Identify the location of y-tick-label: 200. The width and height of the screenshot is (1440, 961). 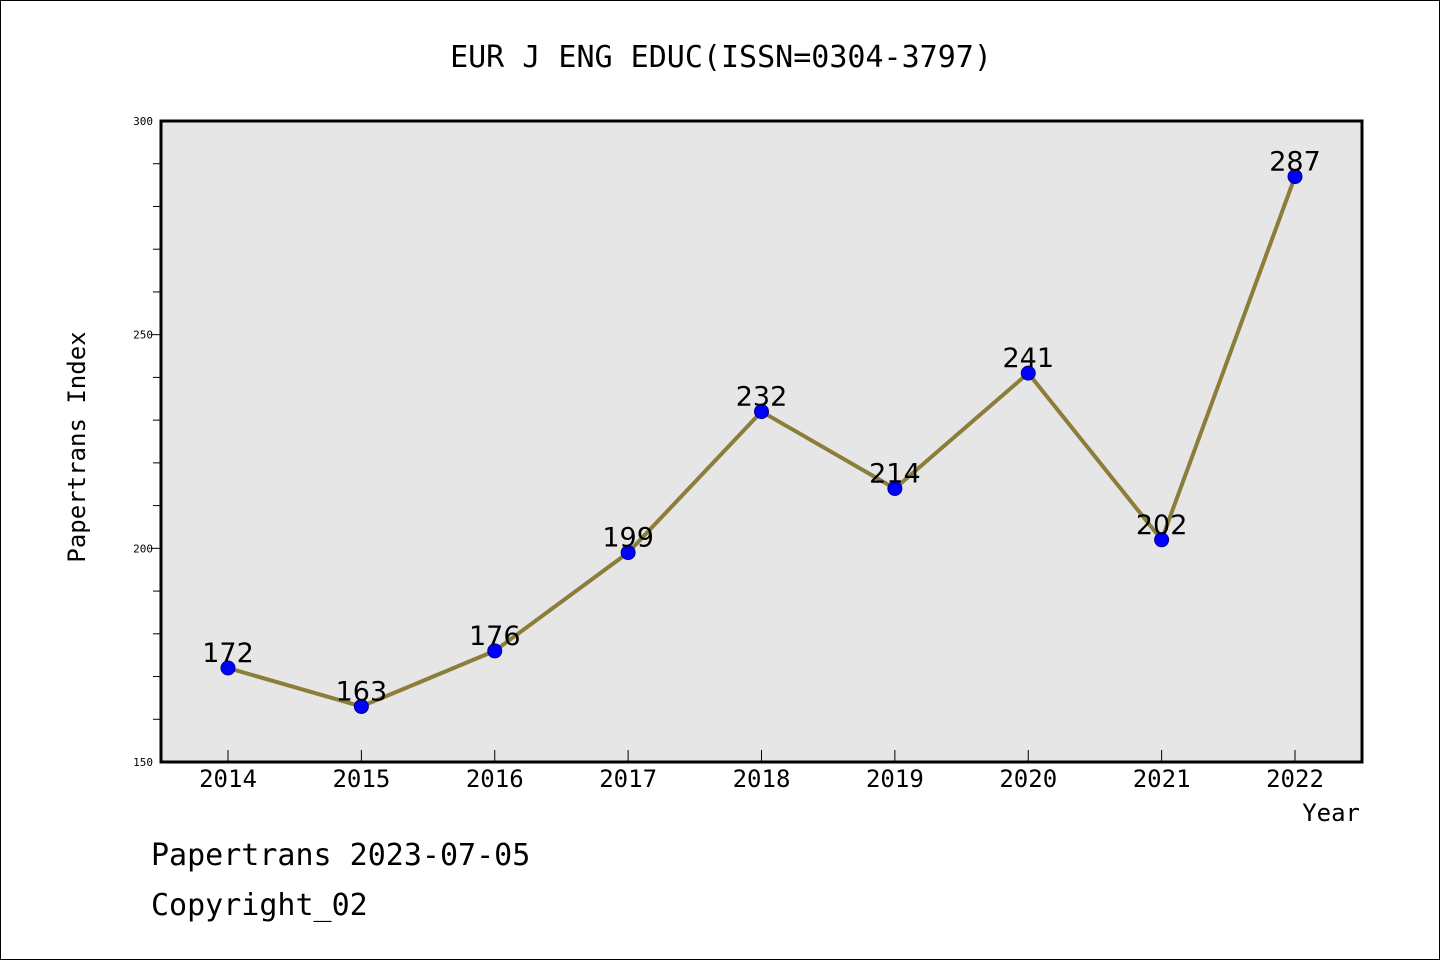
(143, 548).